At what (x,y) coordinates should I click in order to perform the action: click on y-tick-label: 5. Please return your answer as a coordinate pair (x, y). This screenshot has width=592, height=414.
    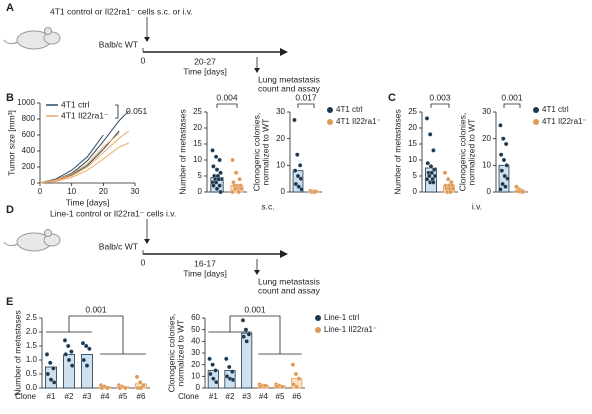
    Looking at the image, I should click on (415, 175).